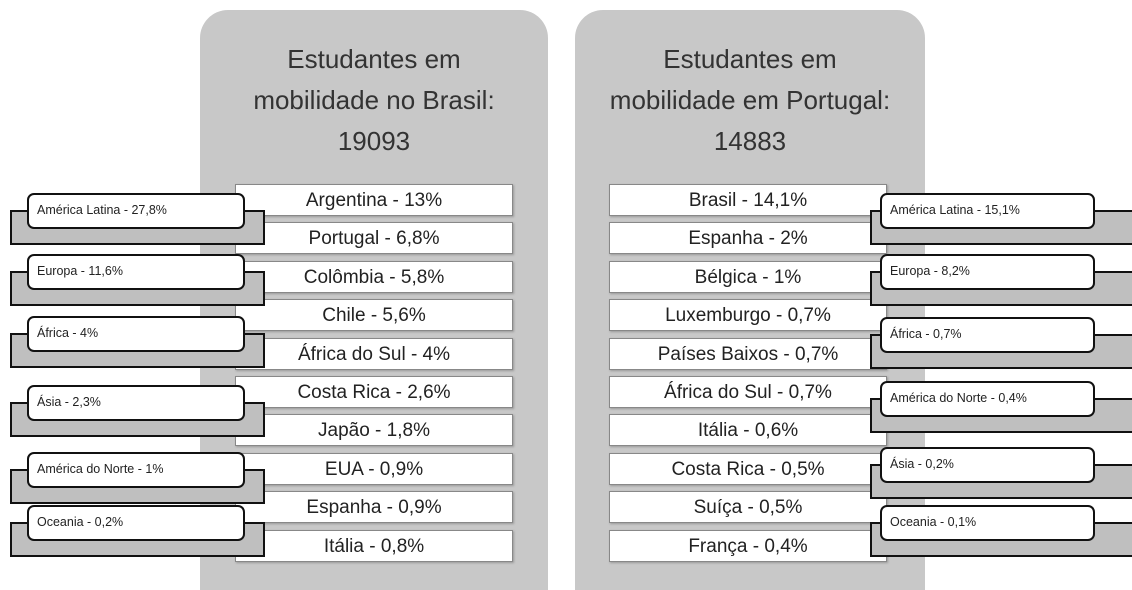 The image size is (1132, 590). What do you see at coordinates (987, 523) in the screenshot?
I see `region-box: Oceania - 0,1%` at bounding box center [987, 523].